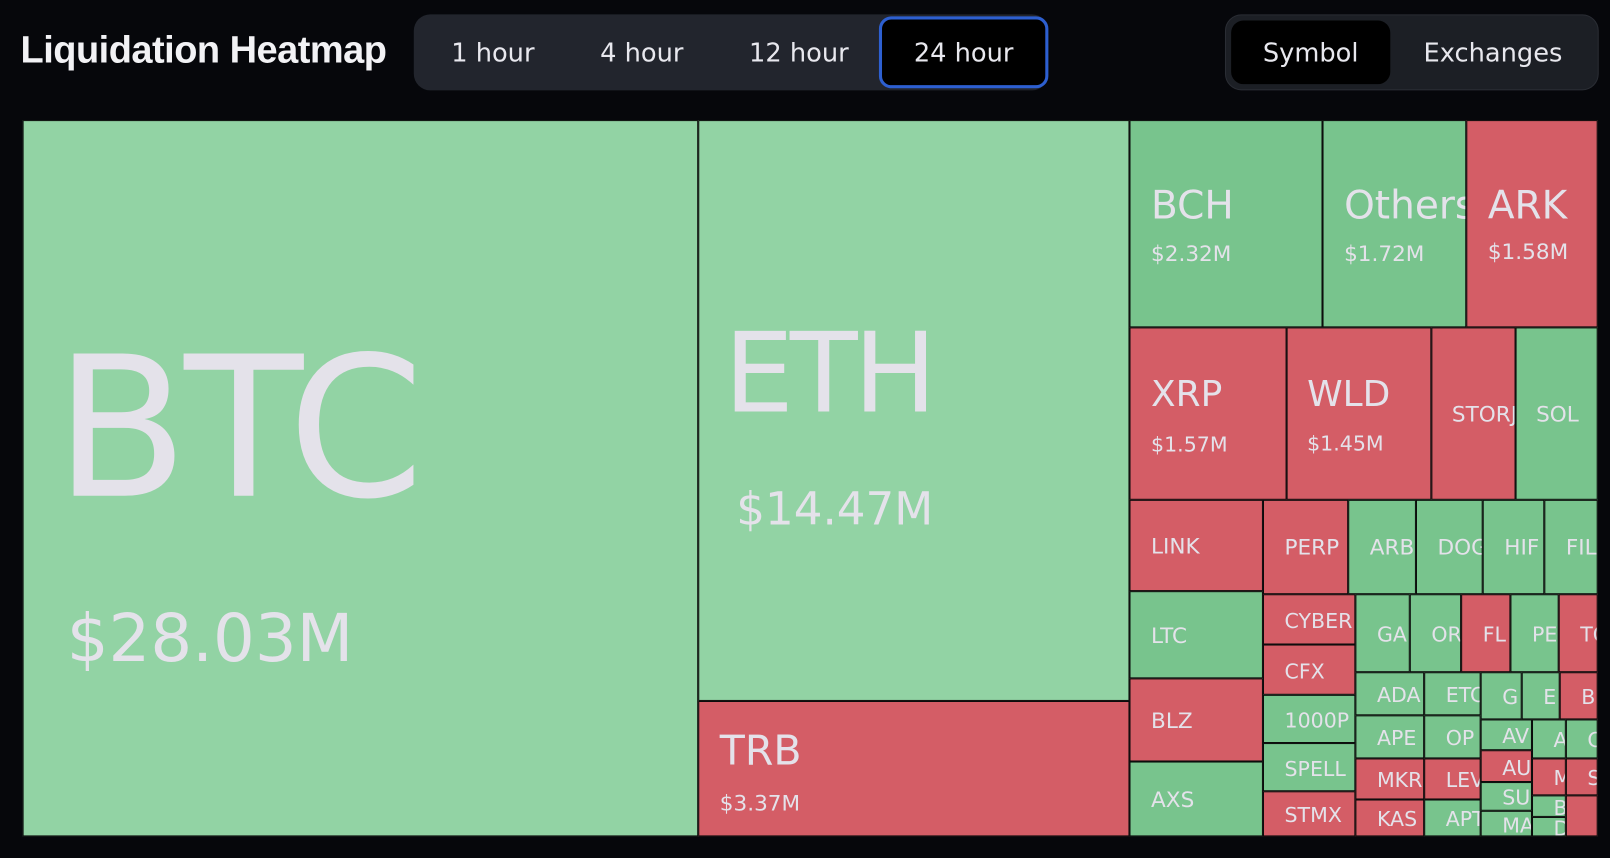 The image size is (1610, 858). I want to click on tile-value: $1.58M, so click(1528, 252).